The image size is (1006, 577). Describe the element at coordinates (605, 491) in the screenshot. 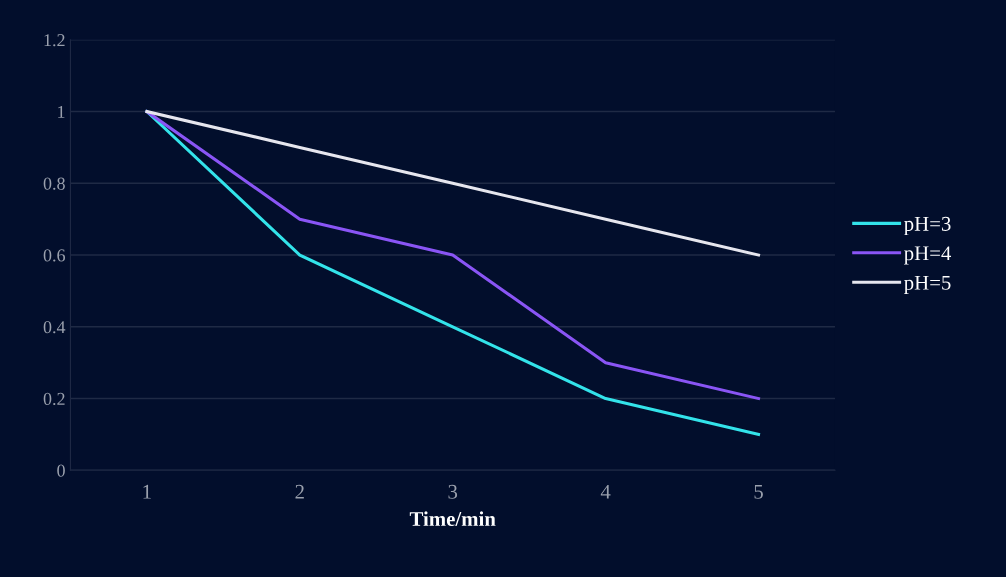

I see `x-tick-label: 4` at that location.